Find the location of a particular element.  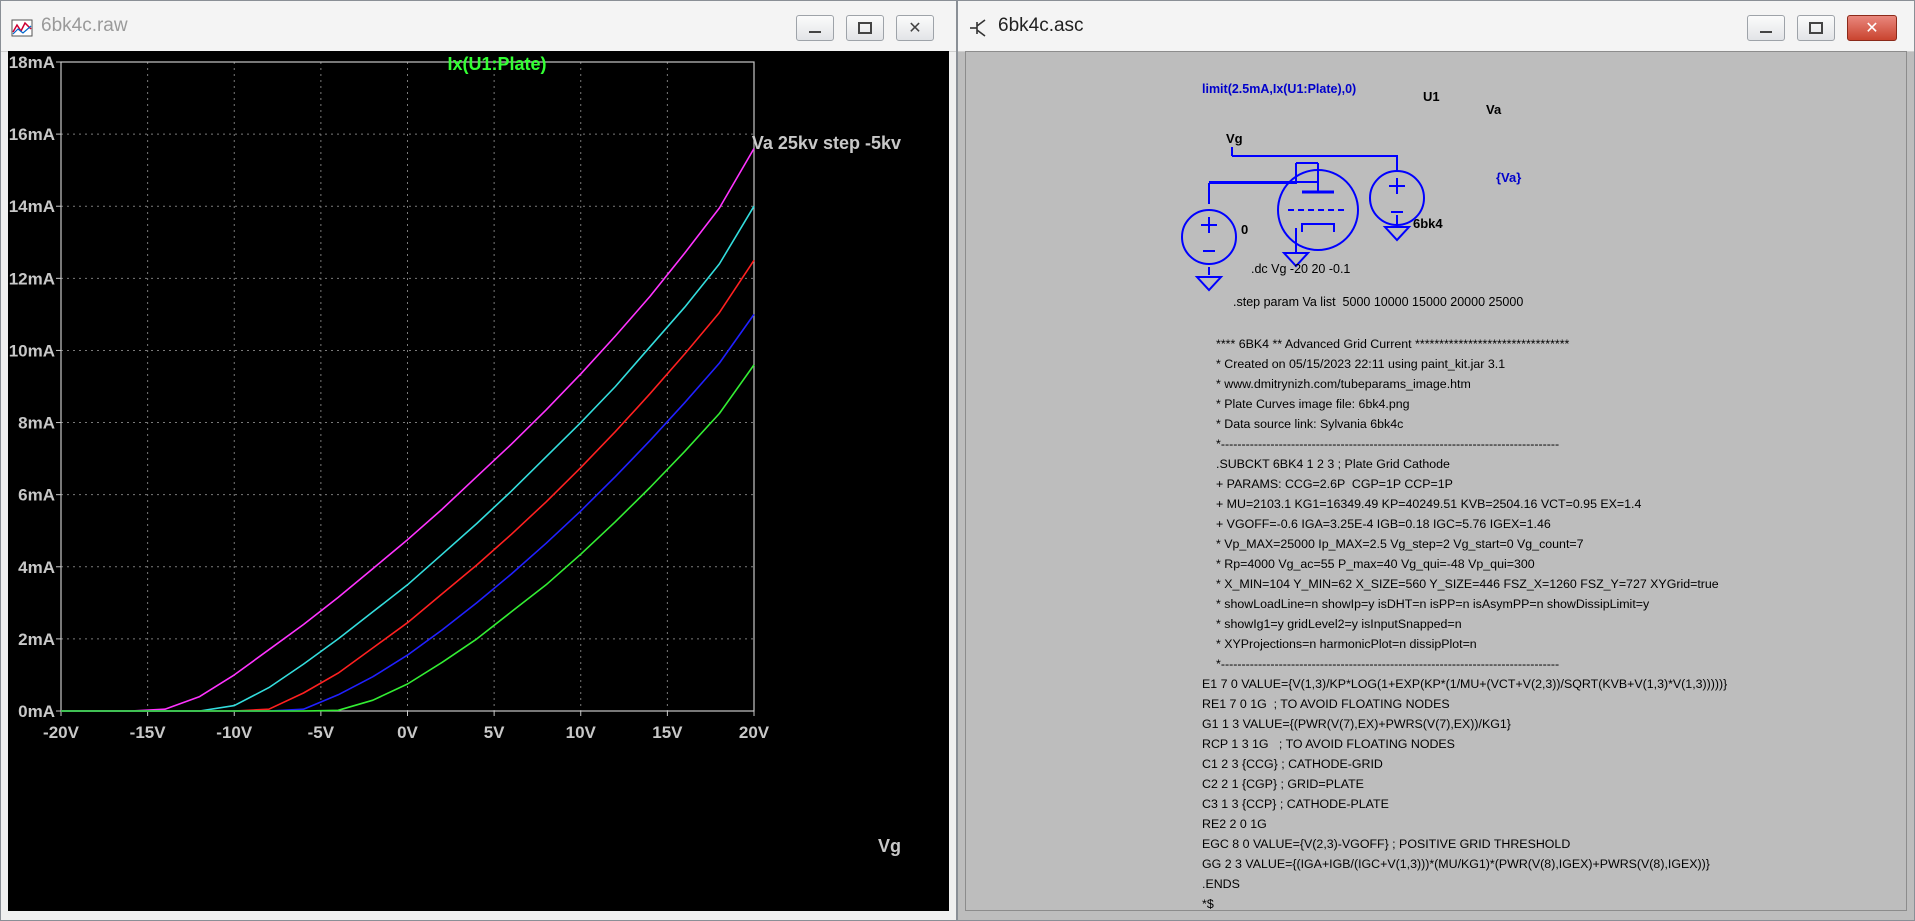

schematic-titlebar: 6bk4c.asc ✕ is located at coordinates (1436, 26).